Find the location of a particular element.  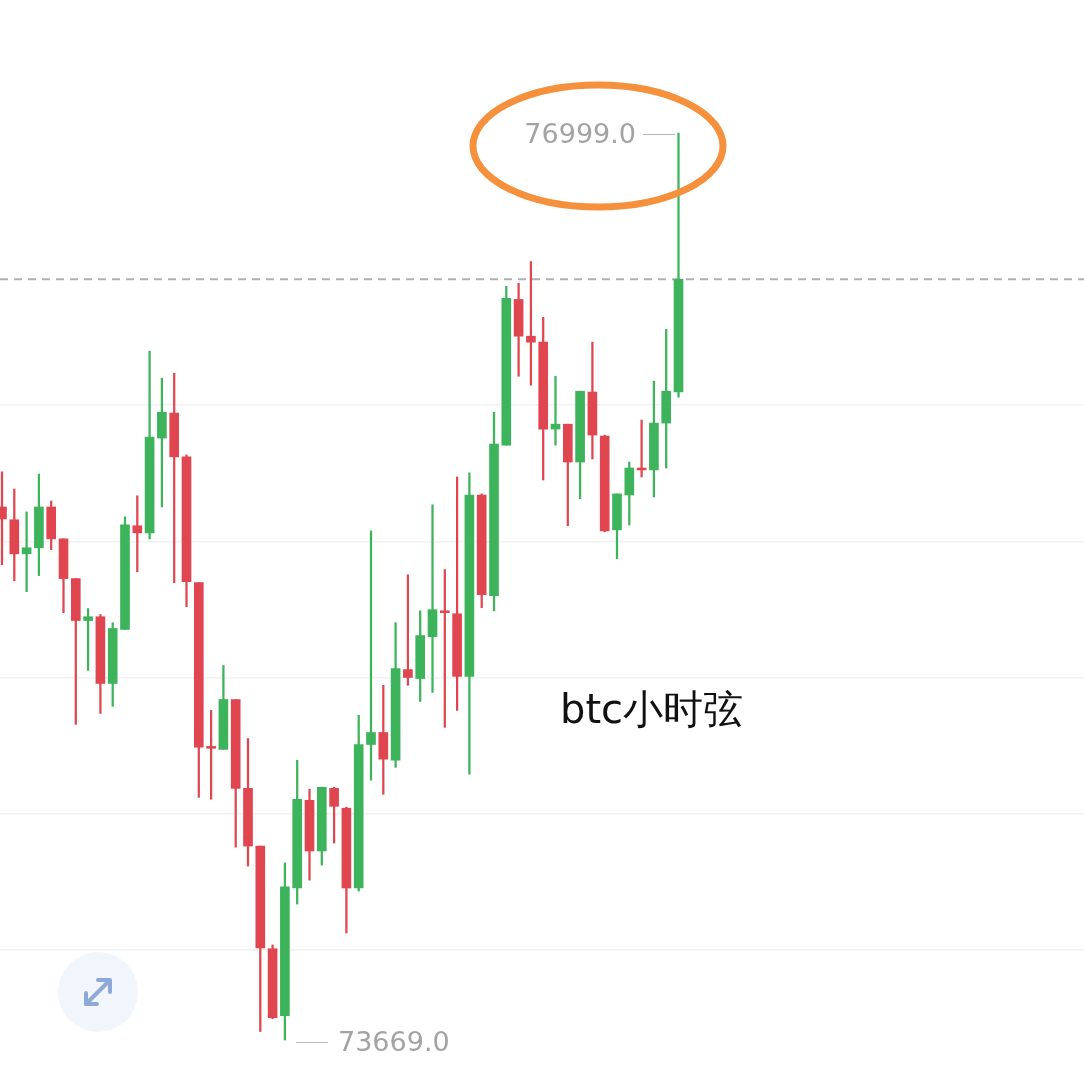

annotation: 76999.0 is located at coordinates (580, 133).